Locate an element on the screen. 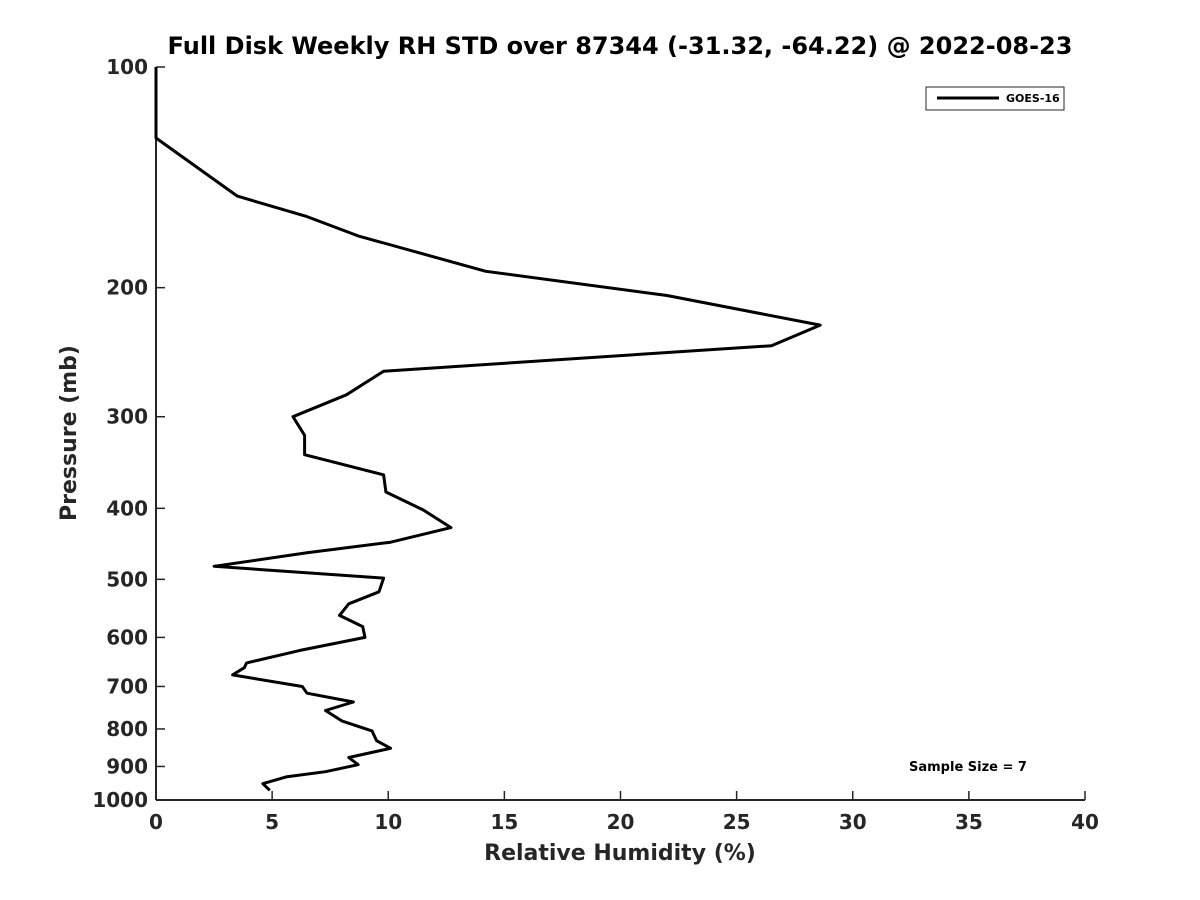 The image size is (1200, 900). y-tick-label: 200 is located at coordinates (127, 288).